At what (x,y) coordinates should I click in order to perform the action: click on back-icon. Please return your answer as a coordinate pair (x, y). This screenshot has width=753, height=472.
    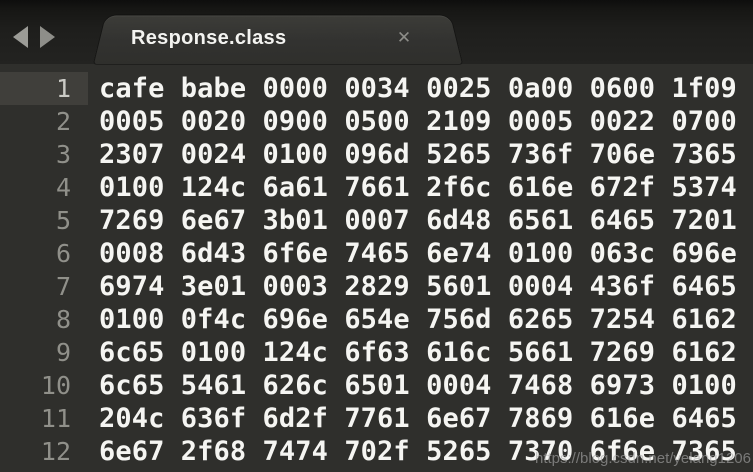
    Looking at the image, I should click on (20, 37).